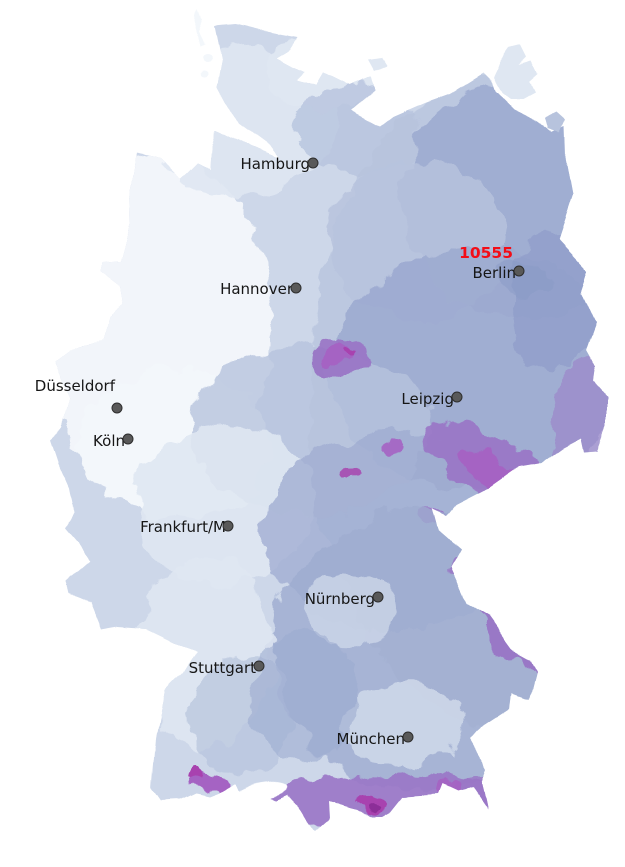 The width and height of the screenshot is (625, 867). What do you see at coordinates (305, 695) in the screenshot?
I see `region-swabia` at bounding box center [305, 695].